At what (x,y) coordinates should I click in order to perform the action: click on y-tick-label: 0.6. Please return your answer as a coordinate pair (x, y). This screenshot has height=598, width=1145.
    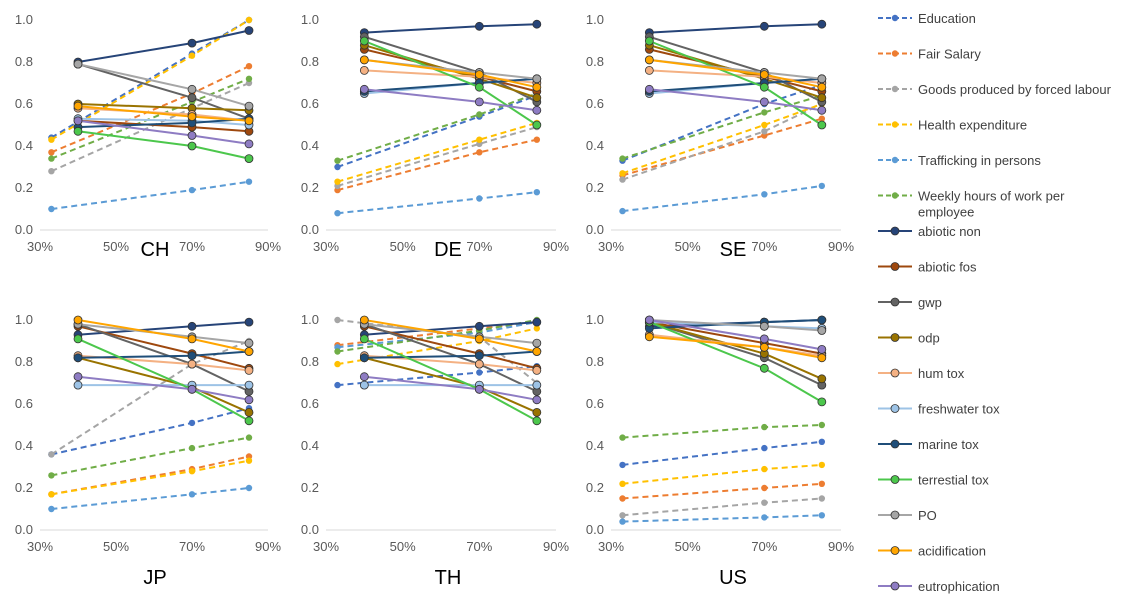
    Looking at the image, I should click on (595, 403).